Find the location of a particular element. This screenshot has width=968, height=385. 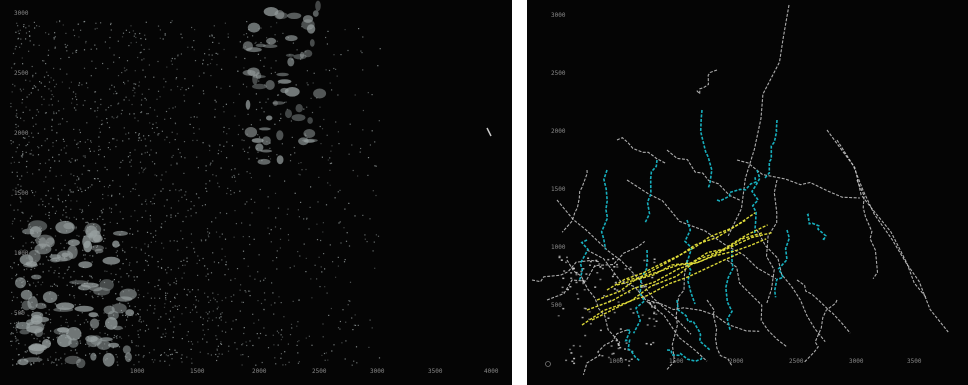

right-x-tick-3: 2500 is located at coordinates (796, 361).